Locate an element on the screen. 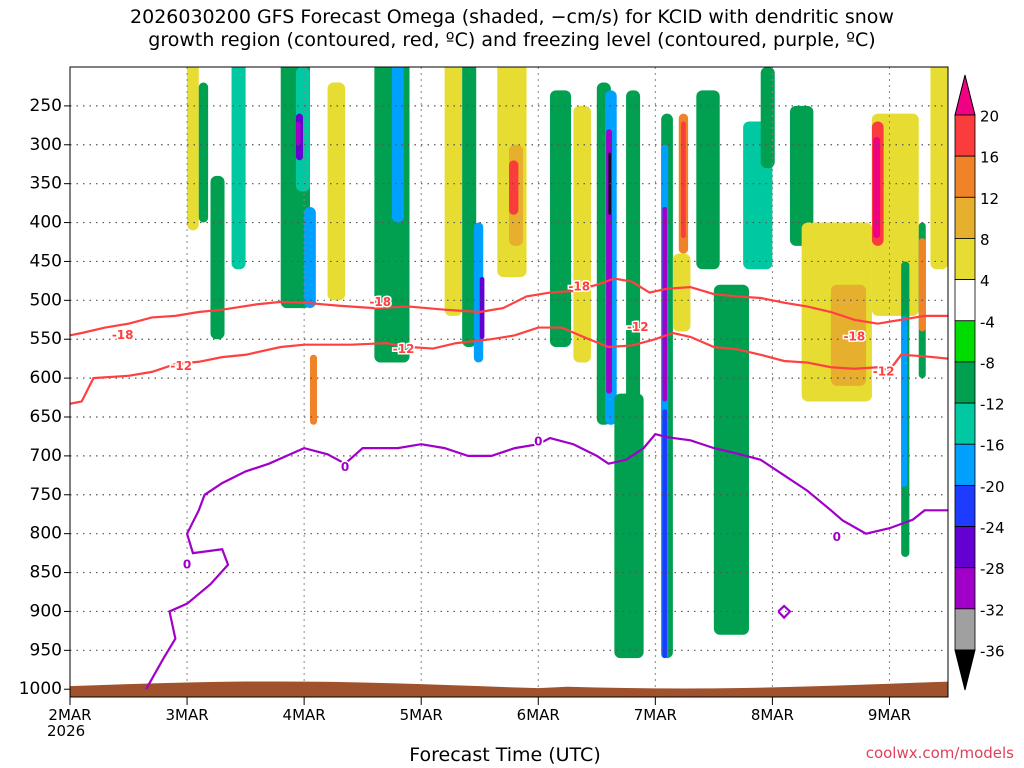 Image resolution: width=1024 pixels, height=768 pixels. colorbar-label-2: 12 is located at coordinates (989, 199).